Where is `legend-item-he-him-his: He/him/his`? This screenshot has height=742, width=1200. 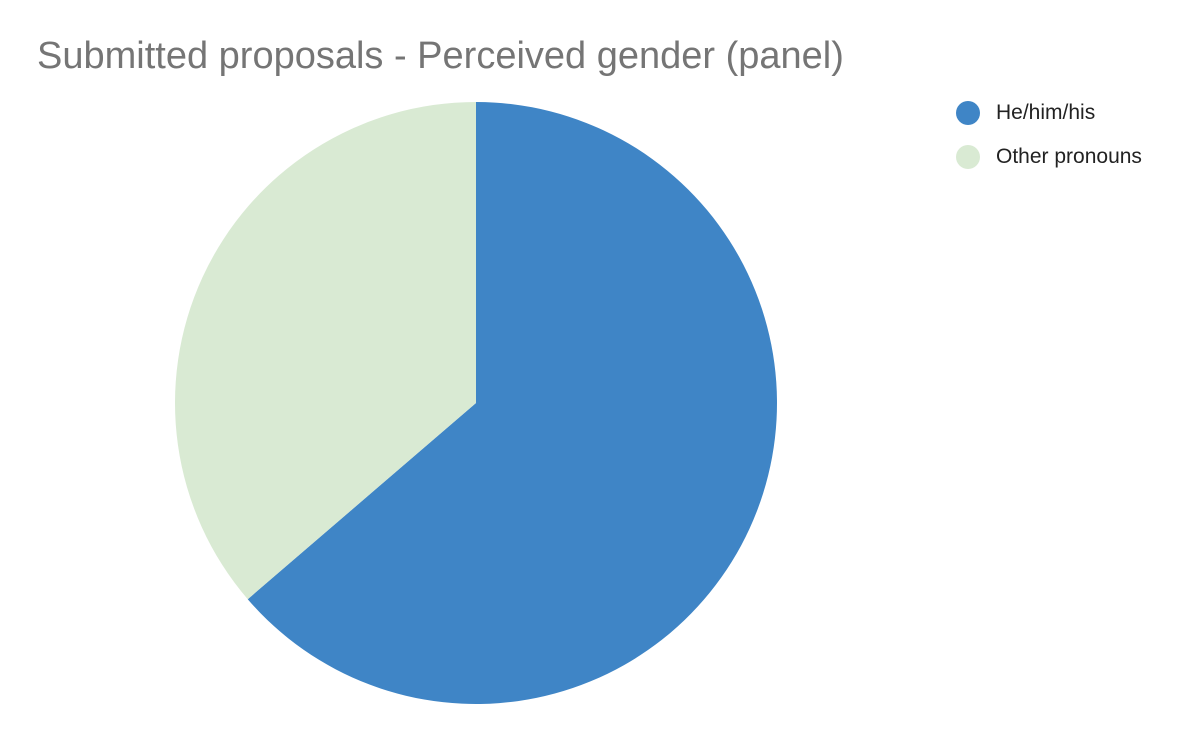 legend-item-he-him-his: He/him/his is located at coordinates (1049, 112).